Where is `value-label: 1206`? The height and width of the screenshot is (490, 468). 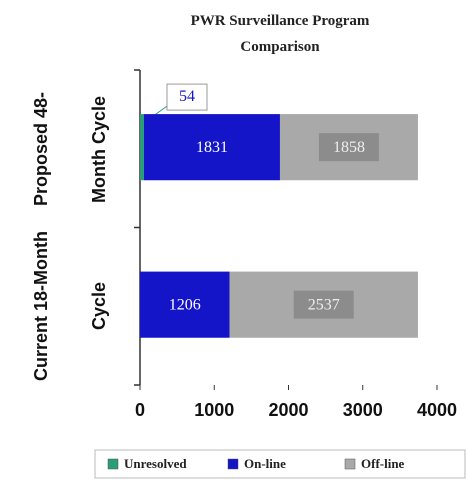
value-label: 1206 is located at coordinates (185, 304).